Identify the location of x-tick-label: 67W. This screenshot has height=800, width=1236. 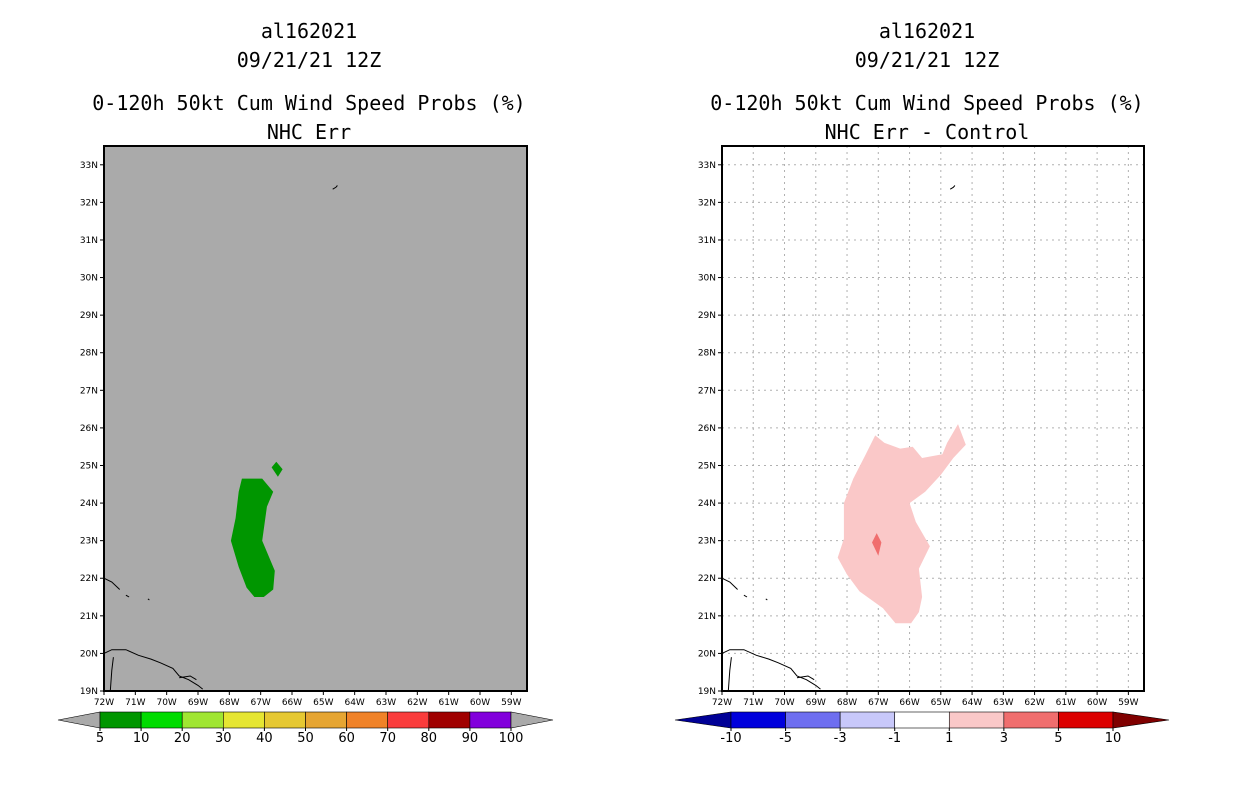
(260, 703).